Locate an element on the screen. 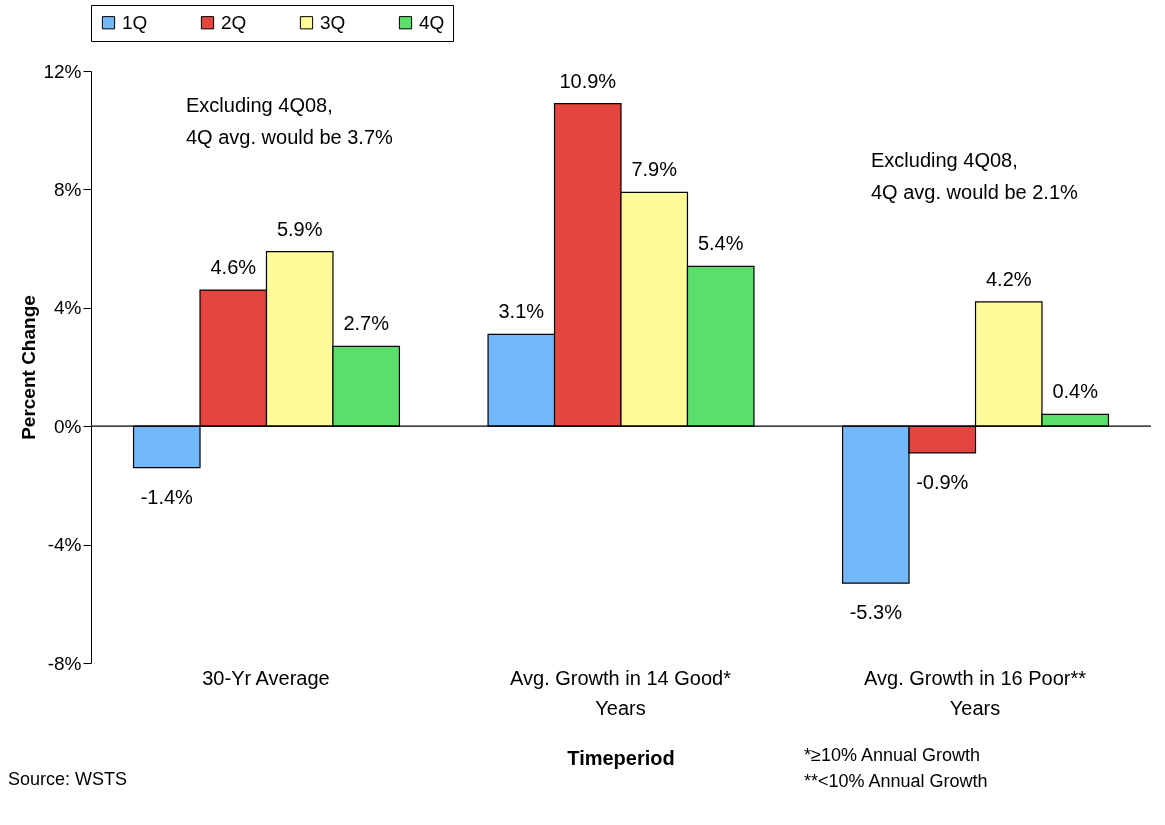 The height and width of the screenshot is (825, 1165). data-label: 4.2% is located at coordinates (1008, 278).